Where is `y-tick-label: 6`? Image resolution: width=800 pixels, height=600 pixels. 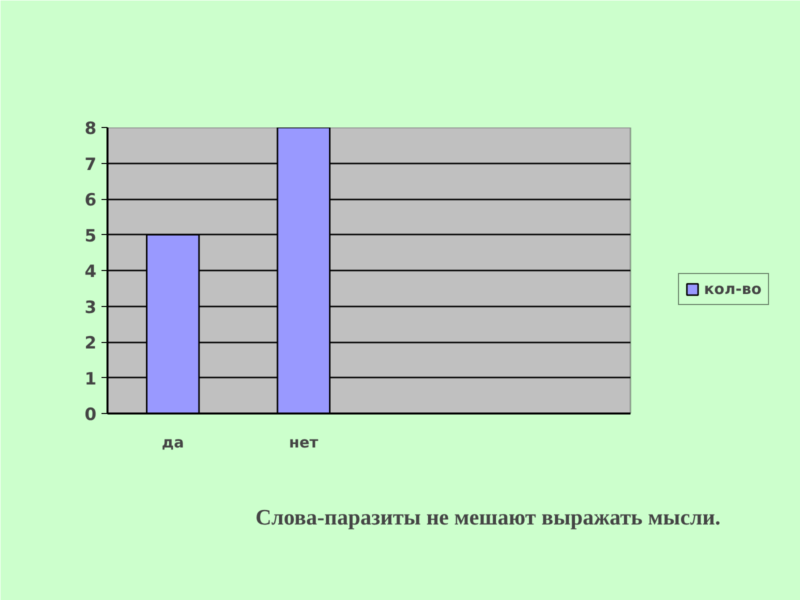
y-tick-label: 6 is located at coordinates (90, 200).